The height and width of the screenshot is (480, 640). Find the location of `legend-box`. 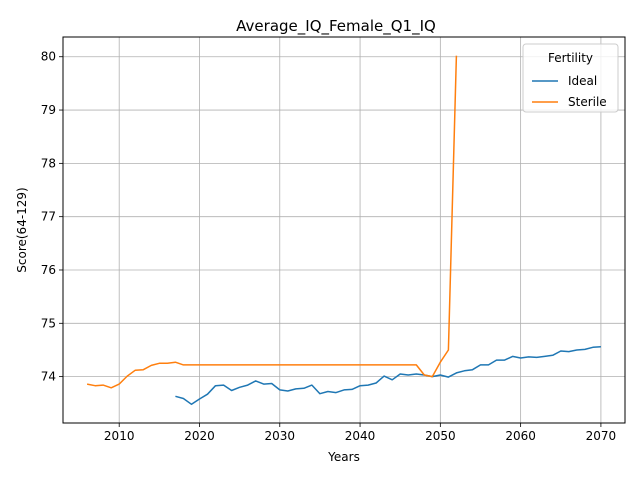

legend-box is located at coordinates (570, 78).